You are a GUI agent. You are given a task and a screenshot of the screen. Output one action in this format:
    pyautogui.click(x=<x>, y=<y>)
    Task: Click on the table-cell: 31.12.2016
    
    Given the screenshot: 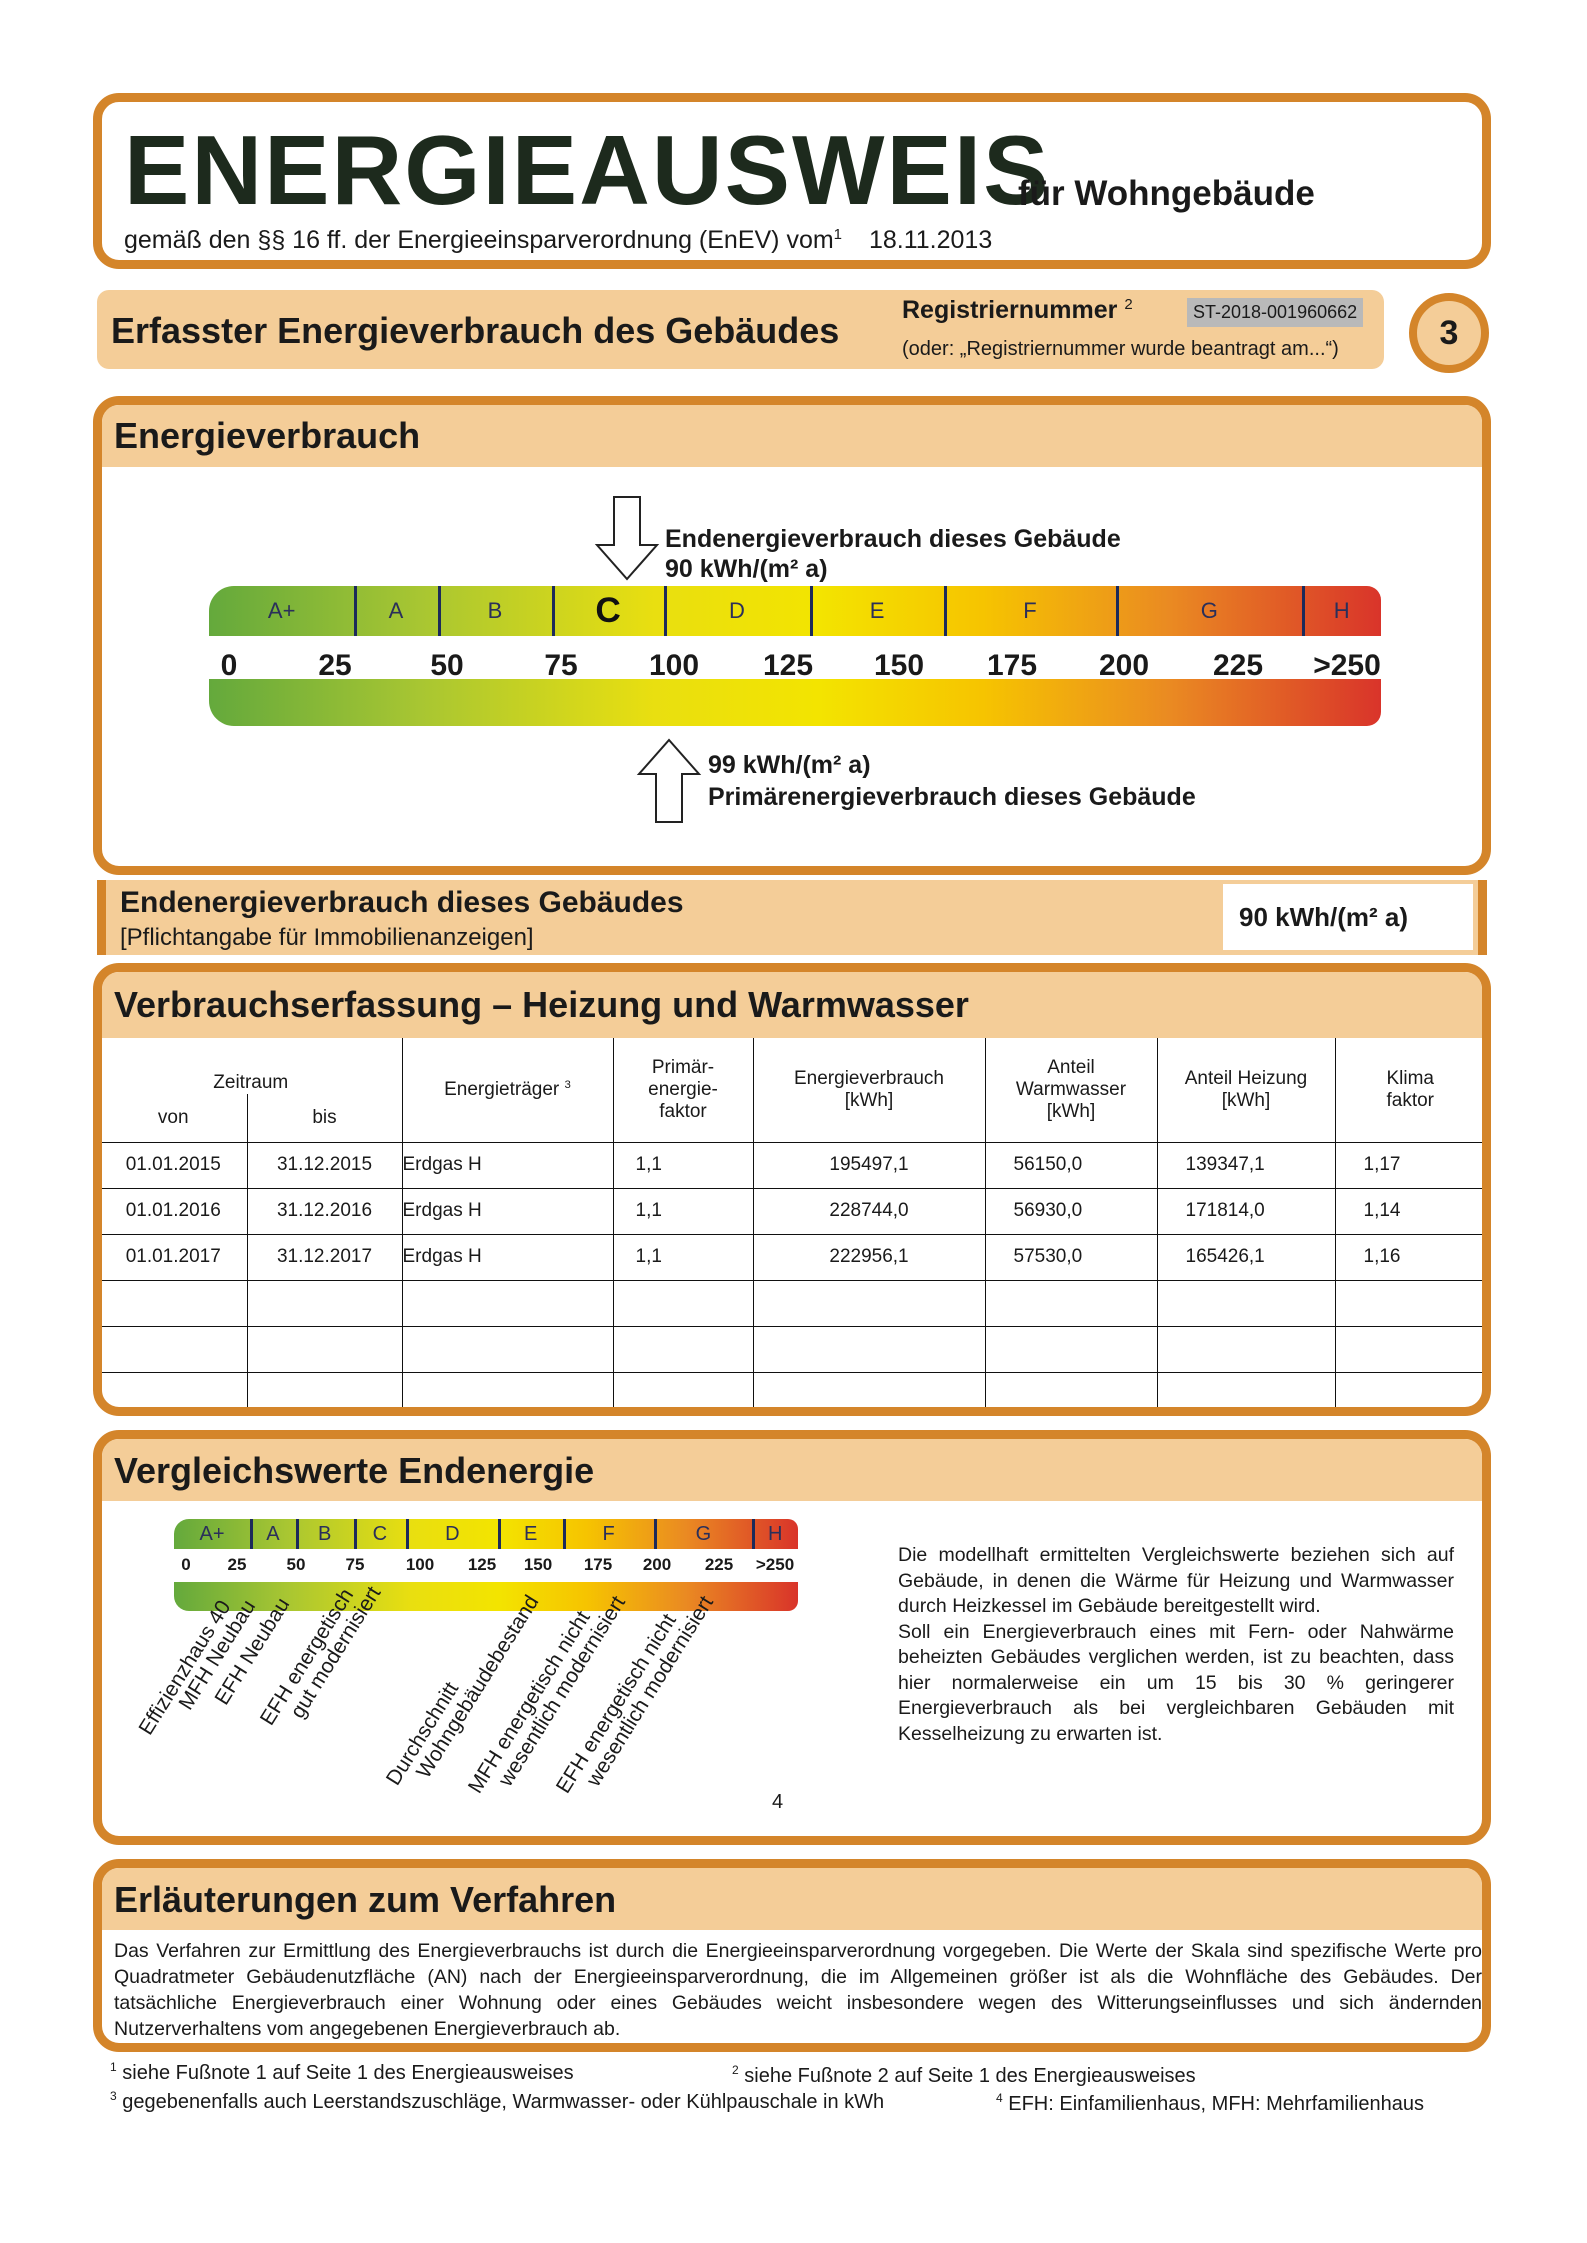 What is the action you would take?
    pyautogui.click(x=324, y=1211)
    